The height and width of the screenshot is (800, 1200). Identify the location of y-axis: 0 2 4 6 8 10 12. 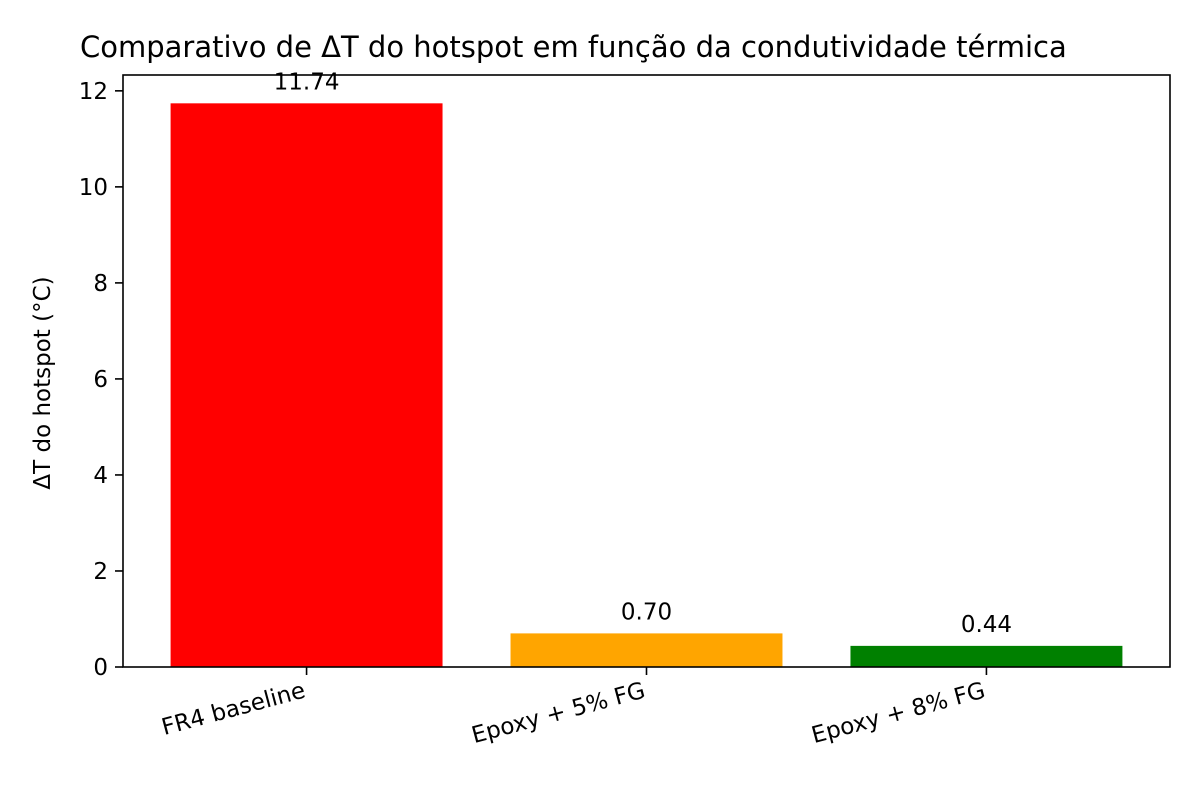
(101, 380).